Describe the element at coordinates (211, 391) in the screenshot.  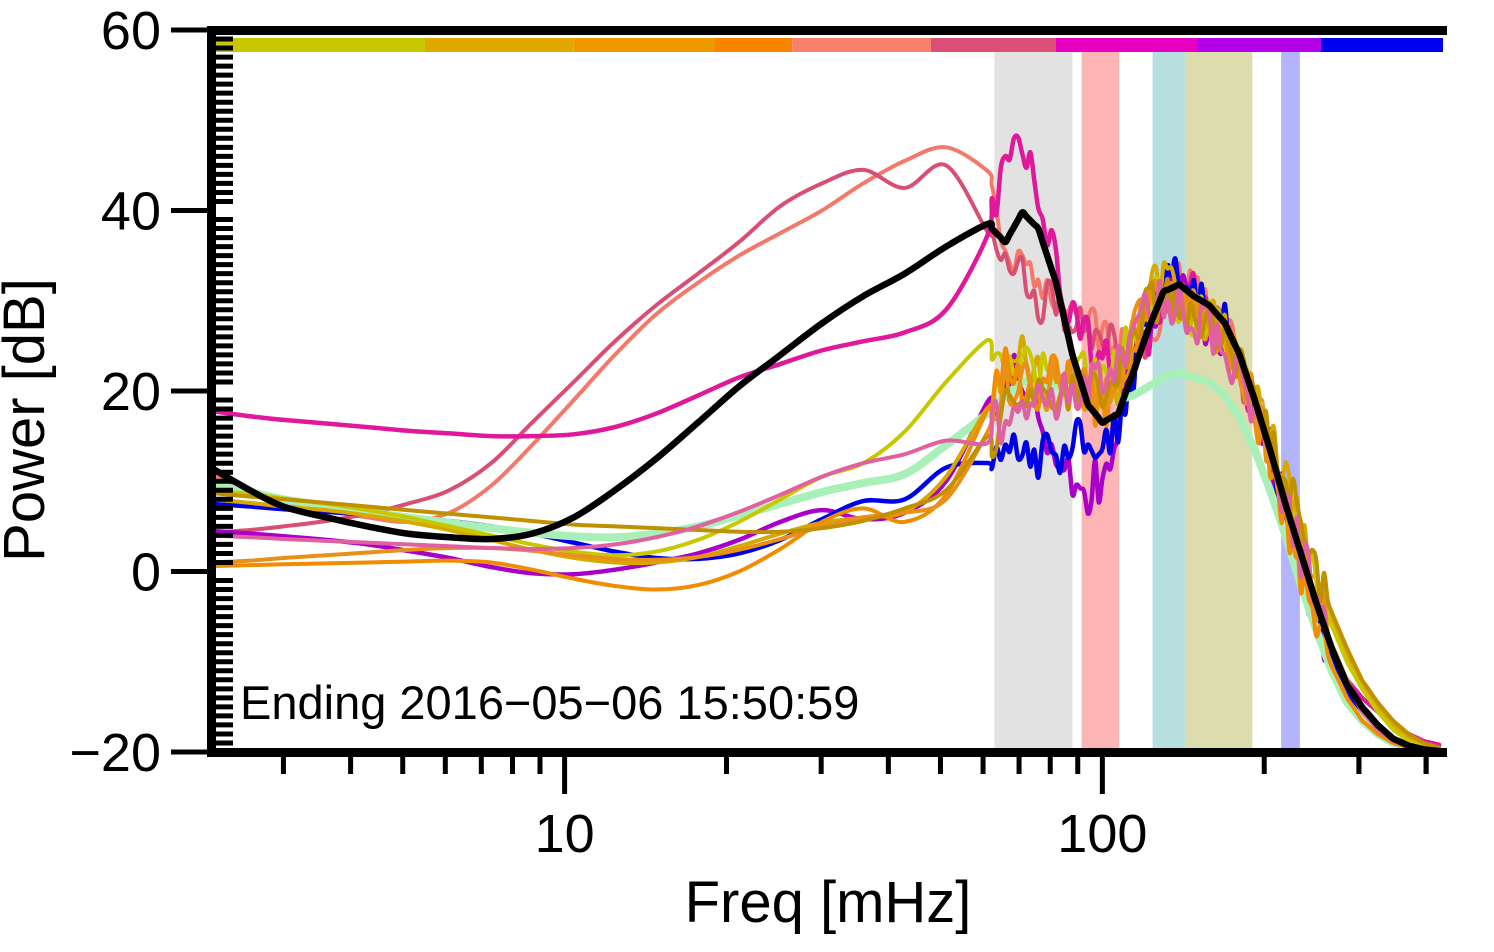
I see `frame-left` at that location.